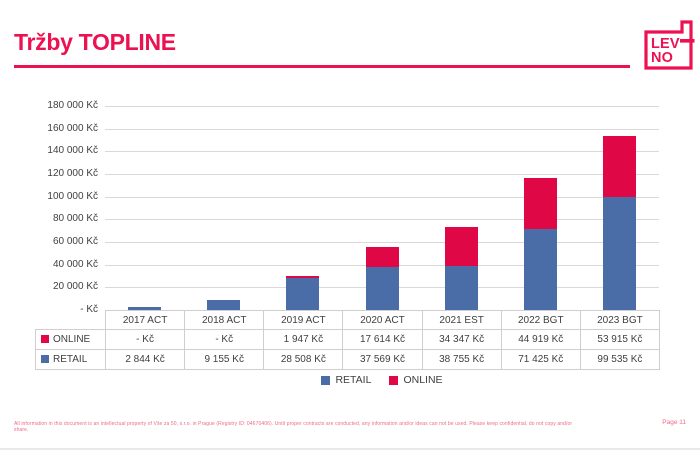 The image size is (700, 450). Describe the element at coordinates (540, 339) in the screenshot. I see `table-value-cell: 44 919 Kč` at that location.